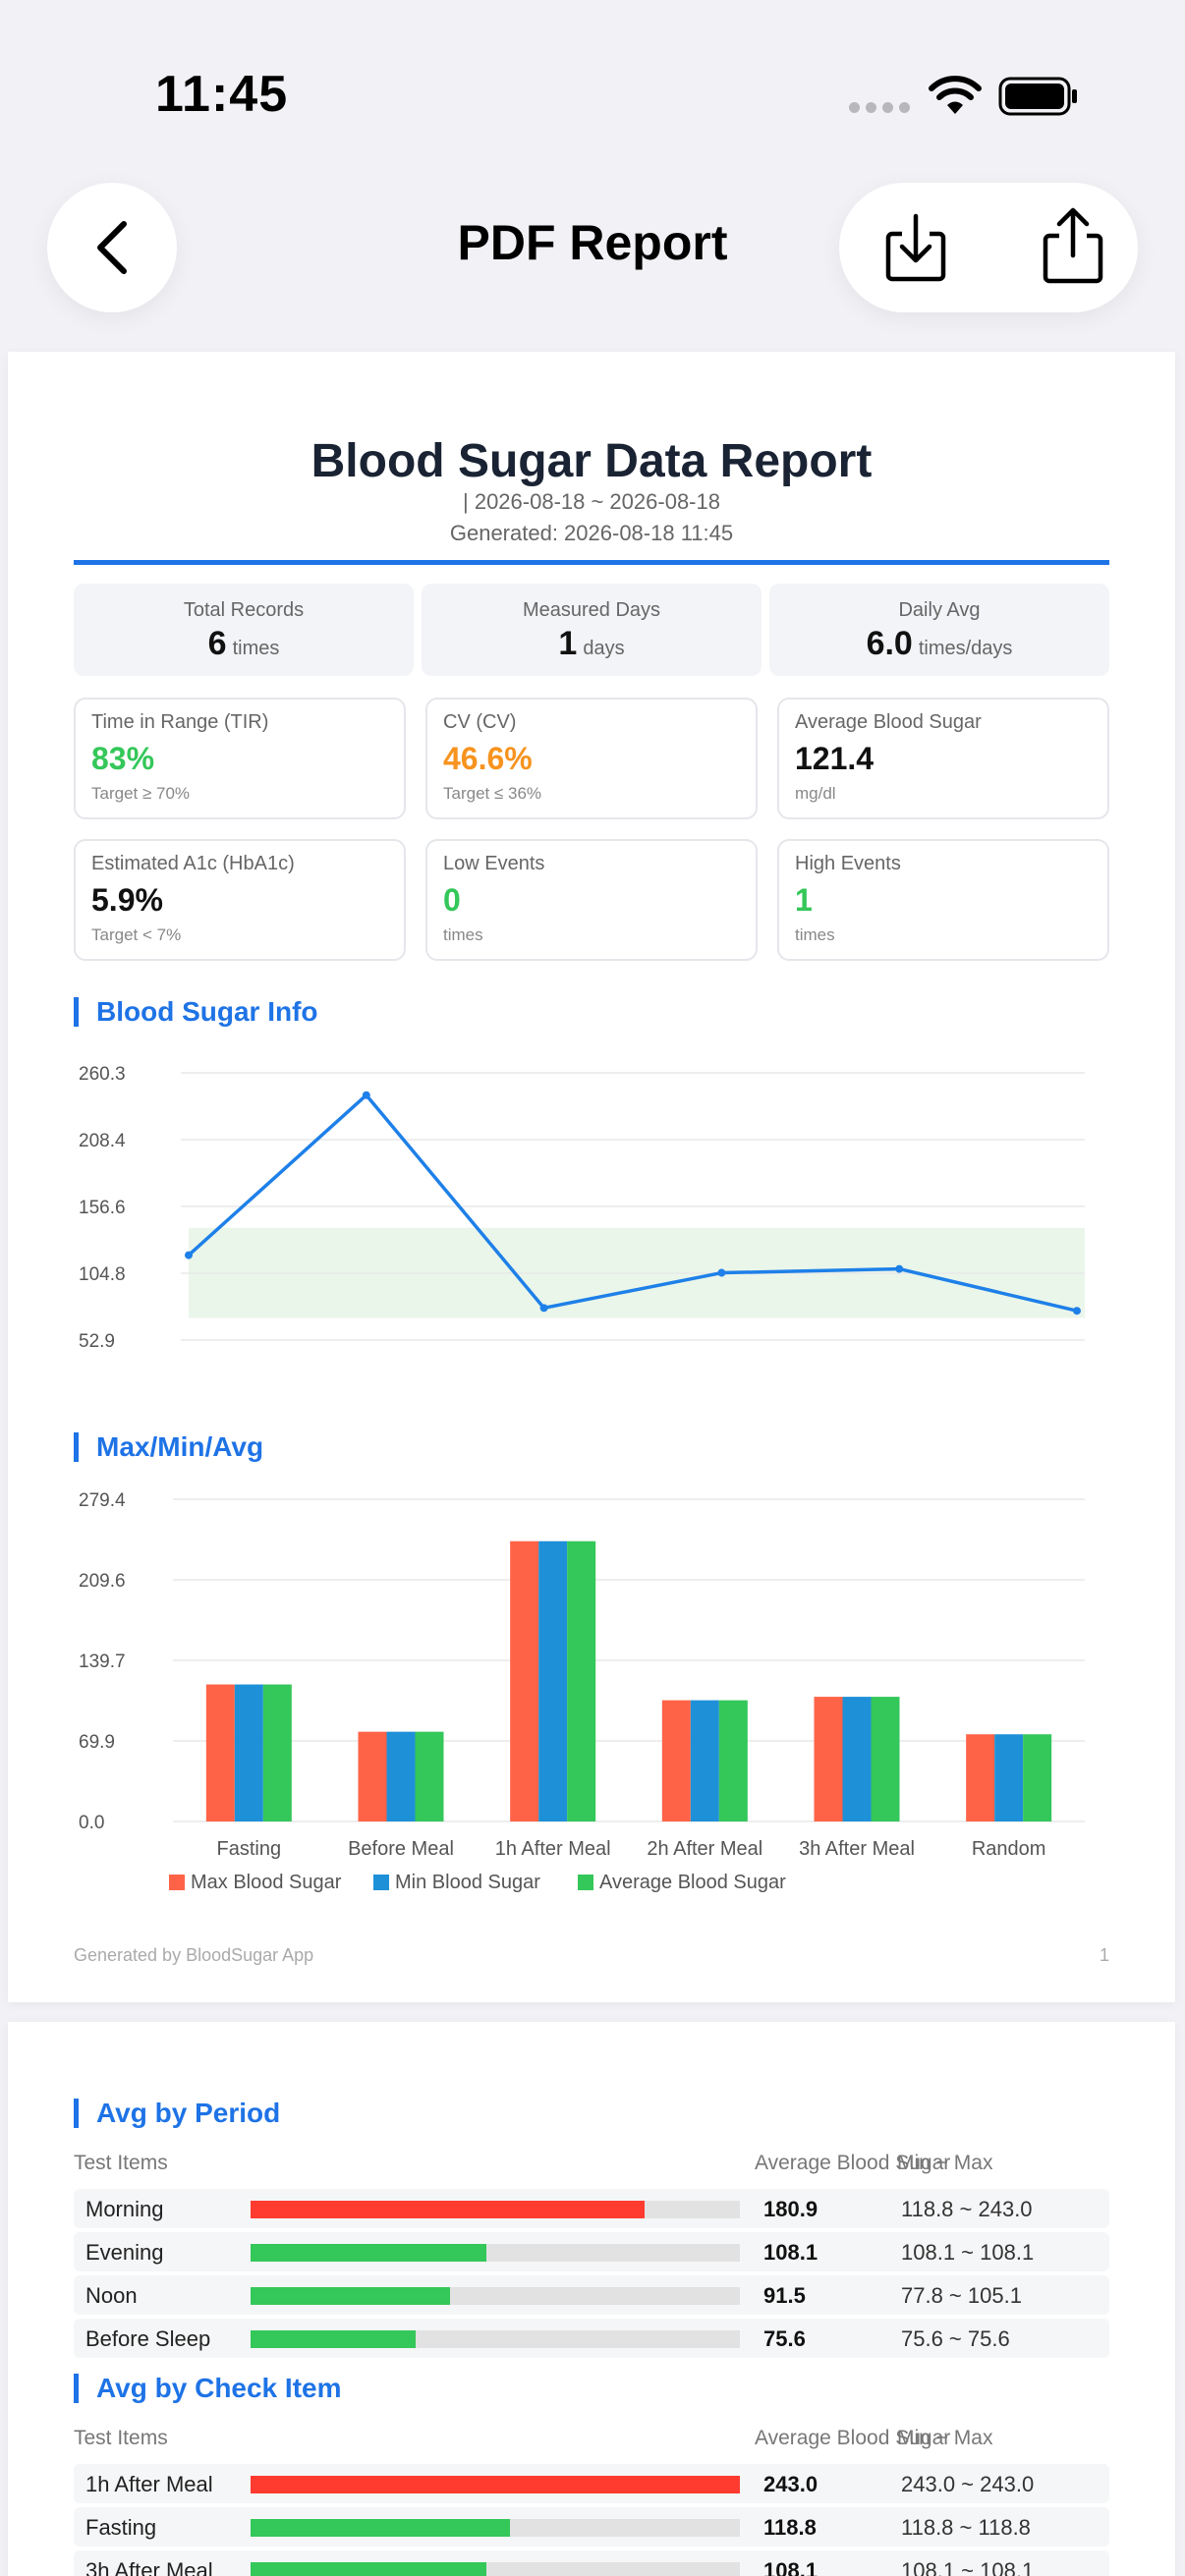  I want to click on status-time: 11:45, so click(222, 94).